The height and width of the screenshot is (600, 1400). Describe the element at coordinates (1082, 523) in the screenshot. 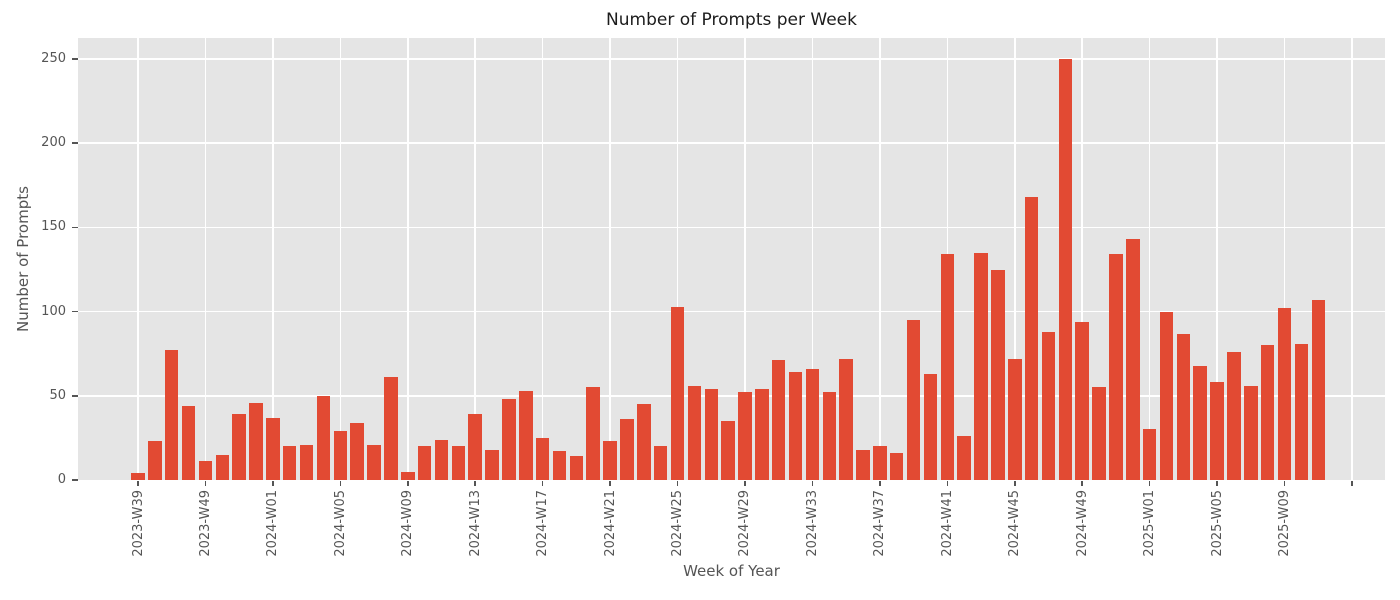

I see `x-tick-label: 2024-W49` at that location.